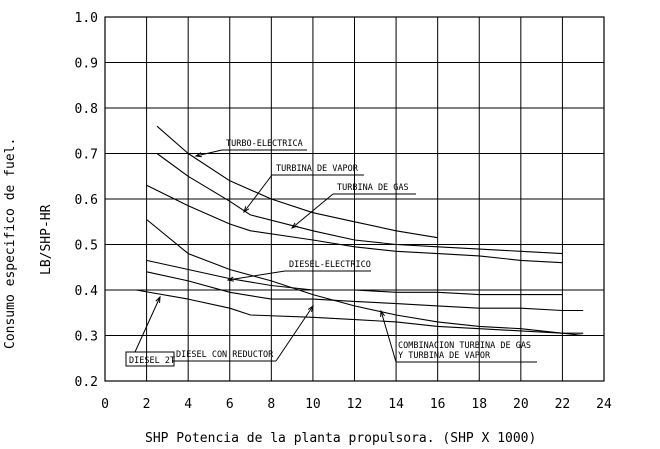  I want to click on series-line-diesel-con-reductor, so click(365, 291).